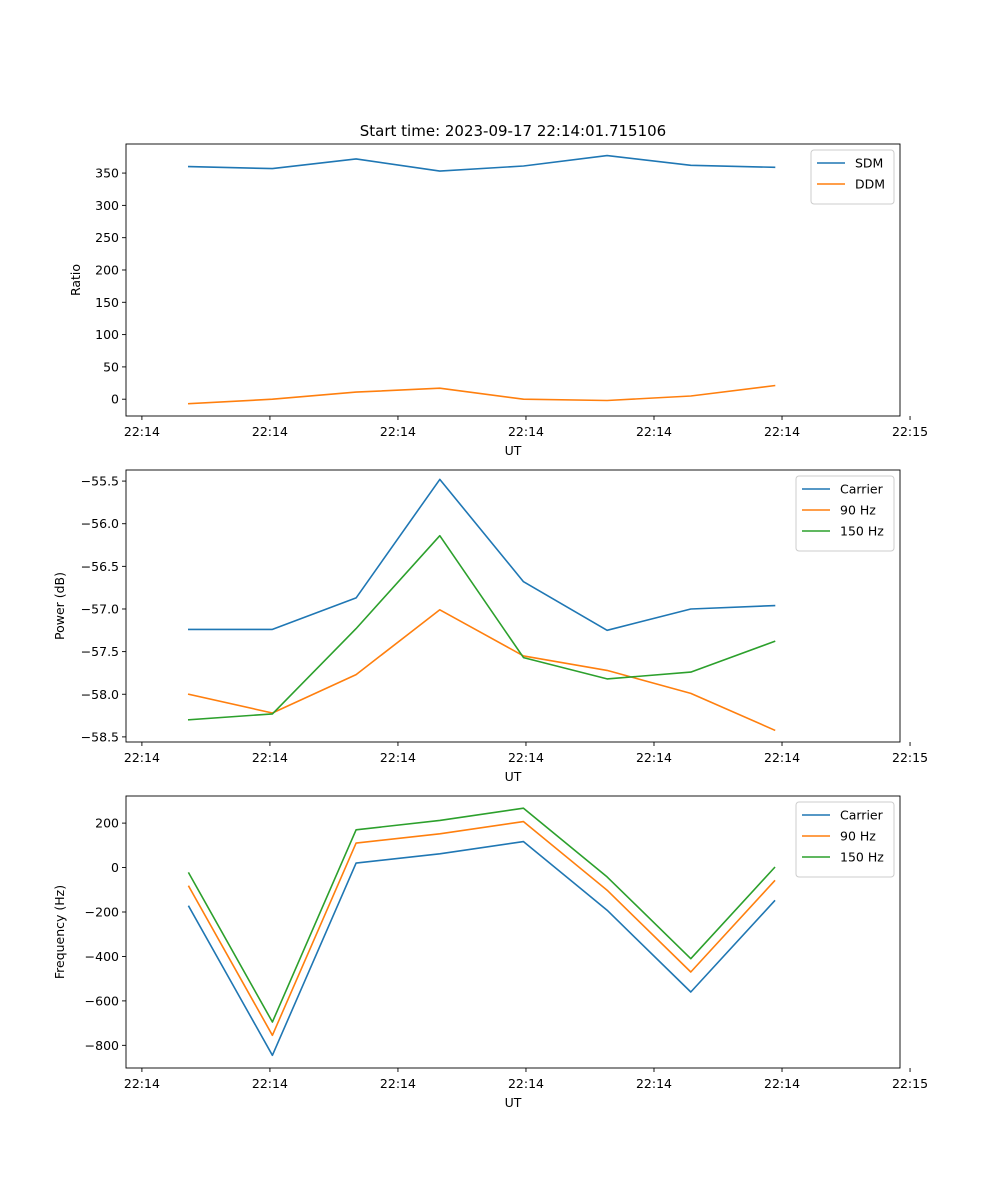 This screenshot has width=1000, height=1200. I want to click on legend: SDM DDM, so click(852, 177).